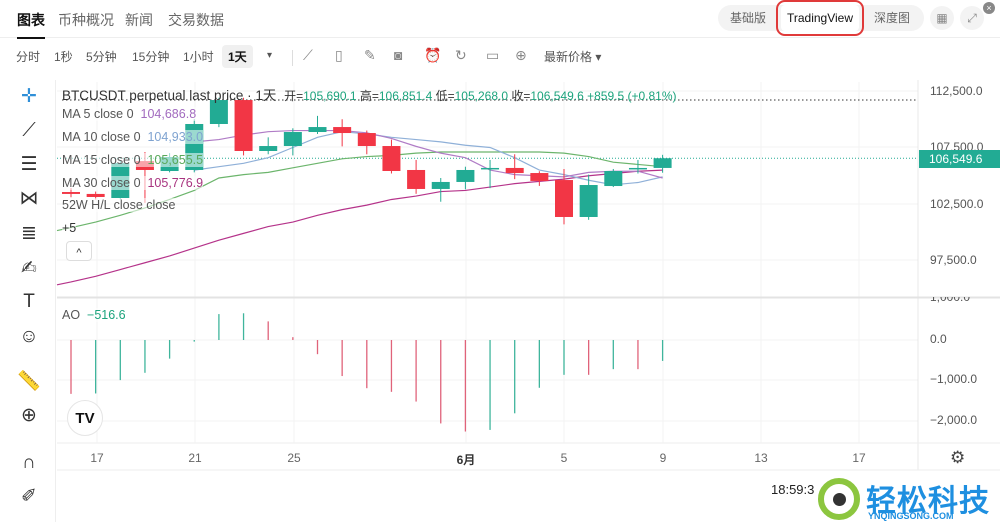  Describe the element at coordinates (195, 458) in the screenshot. I see `time-tick: 21` at that location.